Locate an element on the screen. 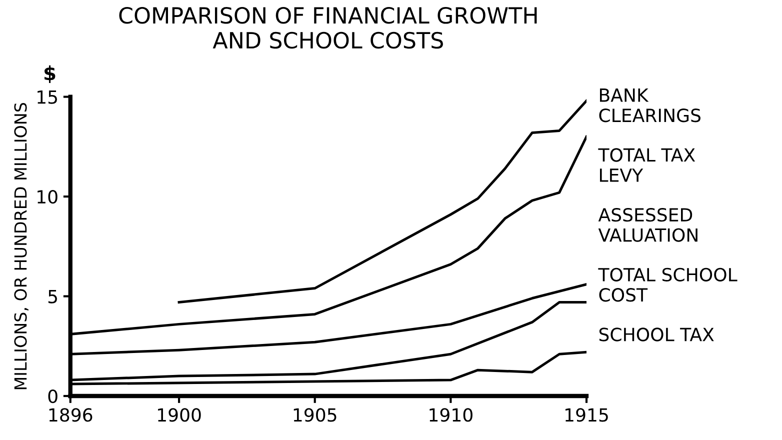 The height and width of the screenshot is (440, 782). chart-title: COMPARISON OF FINANCIAL GROWTH AND SCHOOL COSTS is located at coordinates (328, 27).